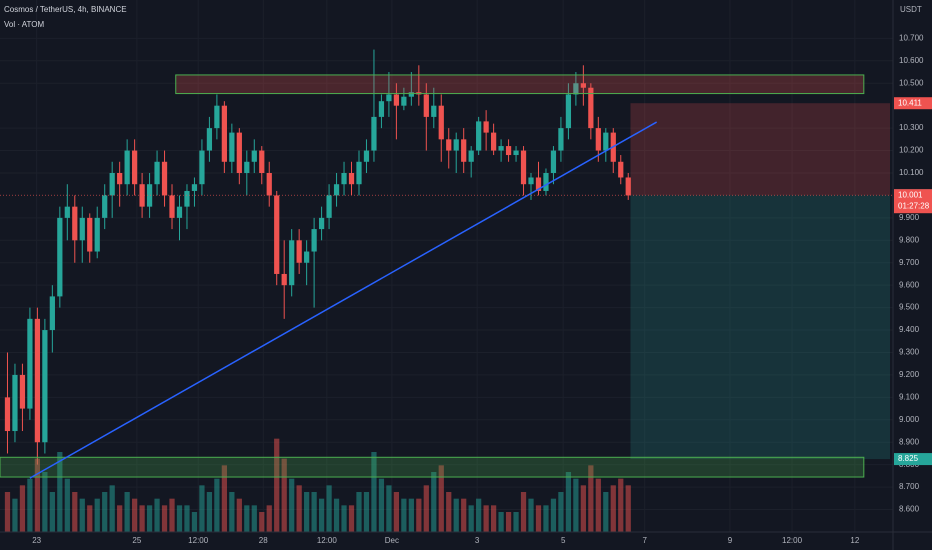  Describe the element at coordinates (911, 150) in the screenshot. I see `y-tick-label: 10.200` at that location.